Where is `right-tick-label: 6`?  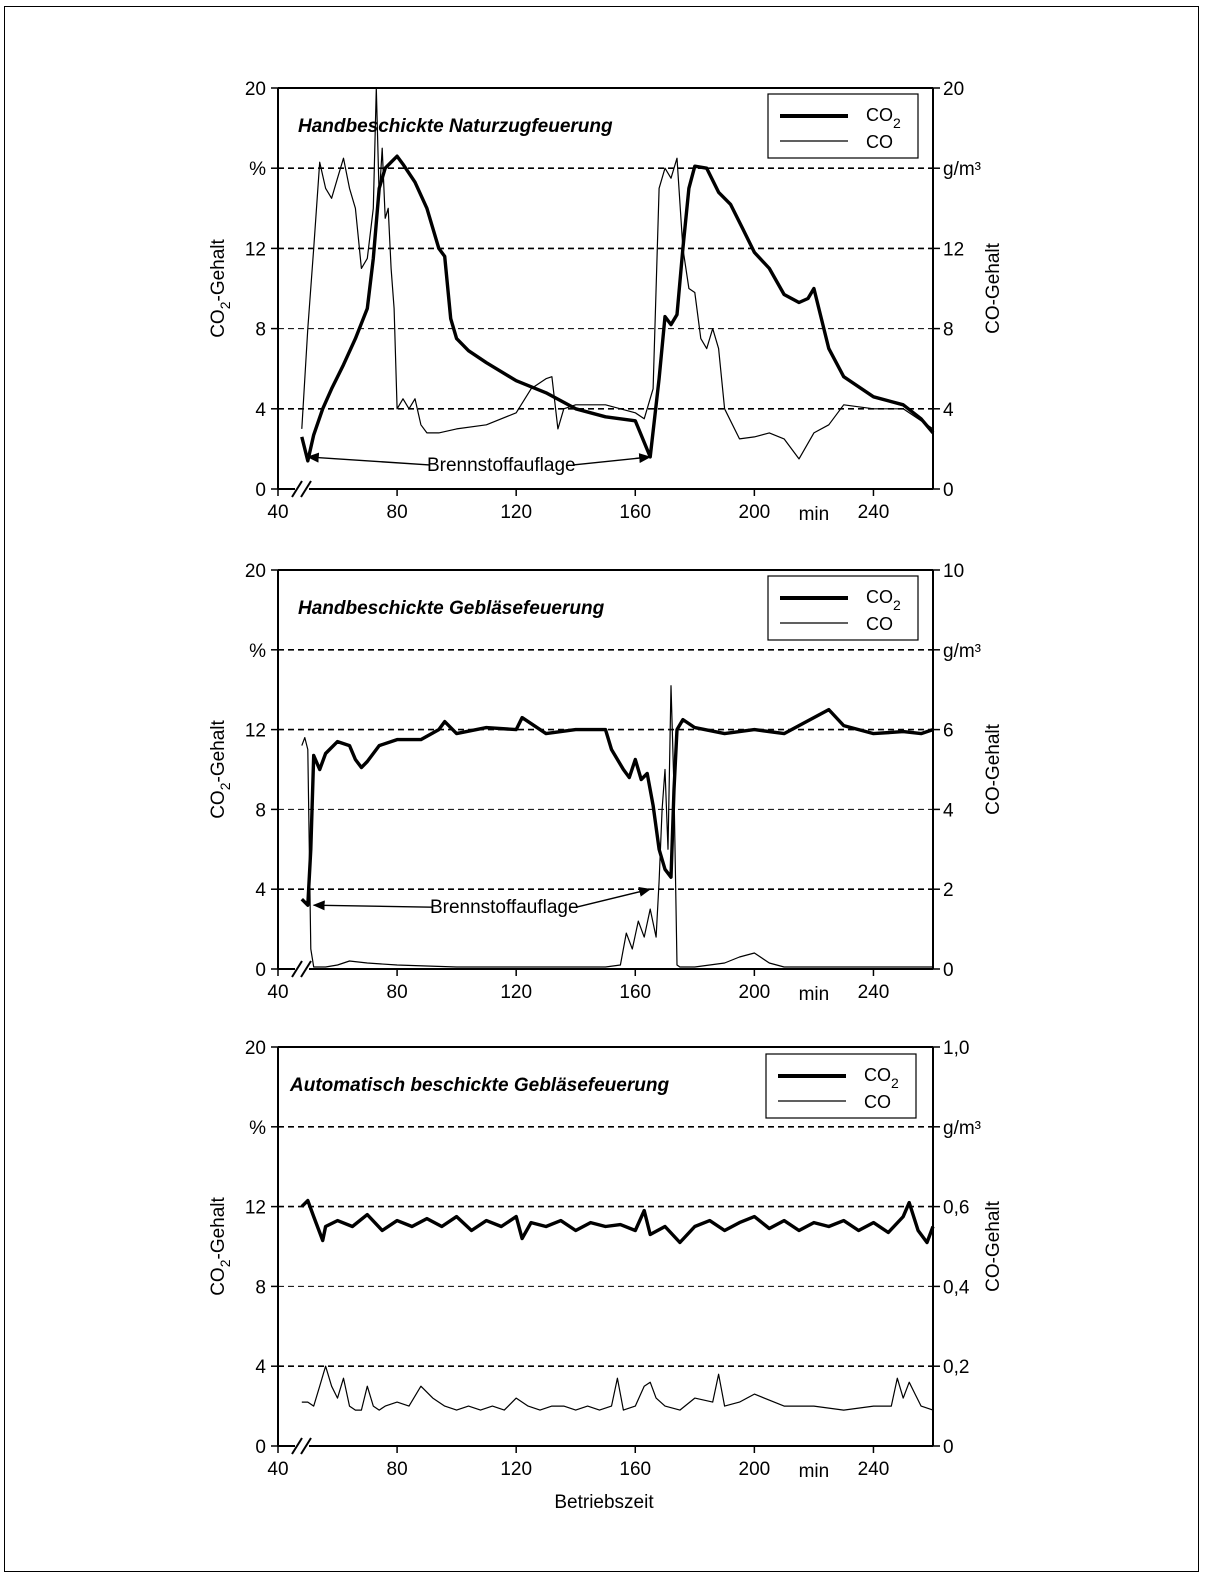 right-tick-label: 6 is located at coordinates (948, 731).